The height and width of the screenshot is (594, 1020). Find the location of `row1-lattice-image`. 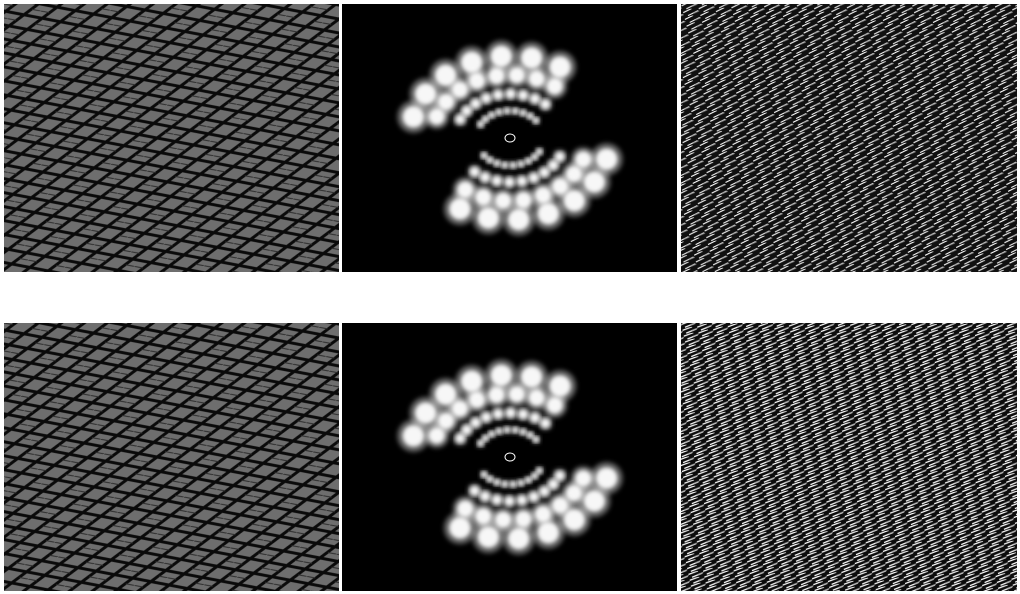

row1-lattice-image is located at coordinates (171, 138).